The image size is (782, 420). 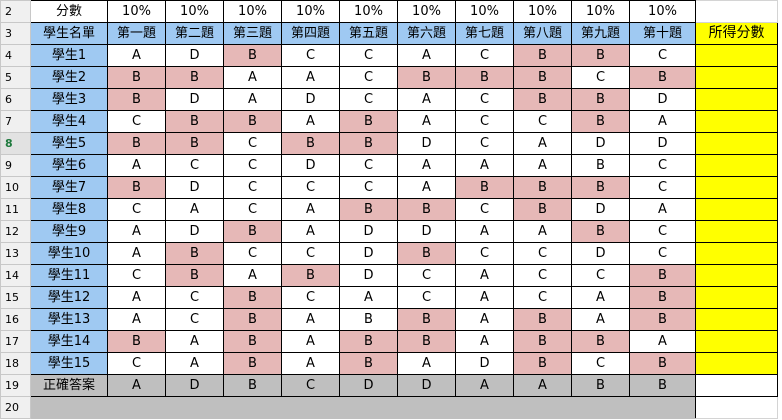 I want to click on cell-percent-label: 分數, so click(x=69, y=11).